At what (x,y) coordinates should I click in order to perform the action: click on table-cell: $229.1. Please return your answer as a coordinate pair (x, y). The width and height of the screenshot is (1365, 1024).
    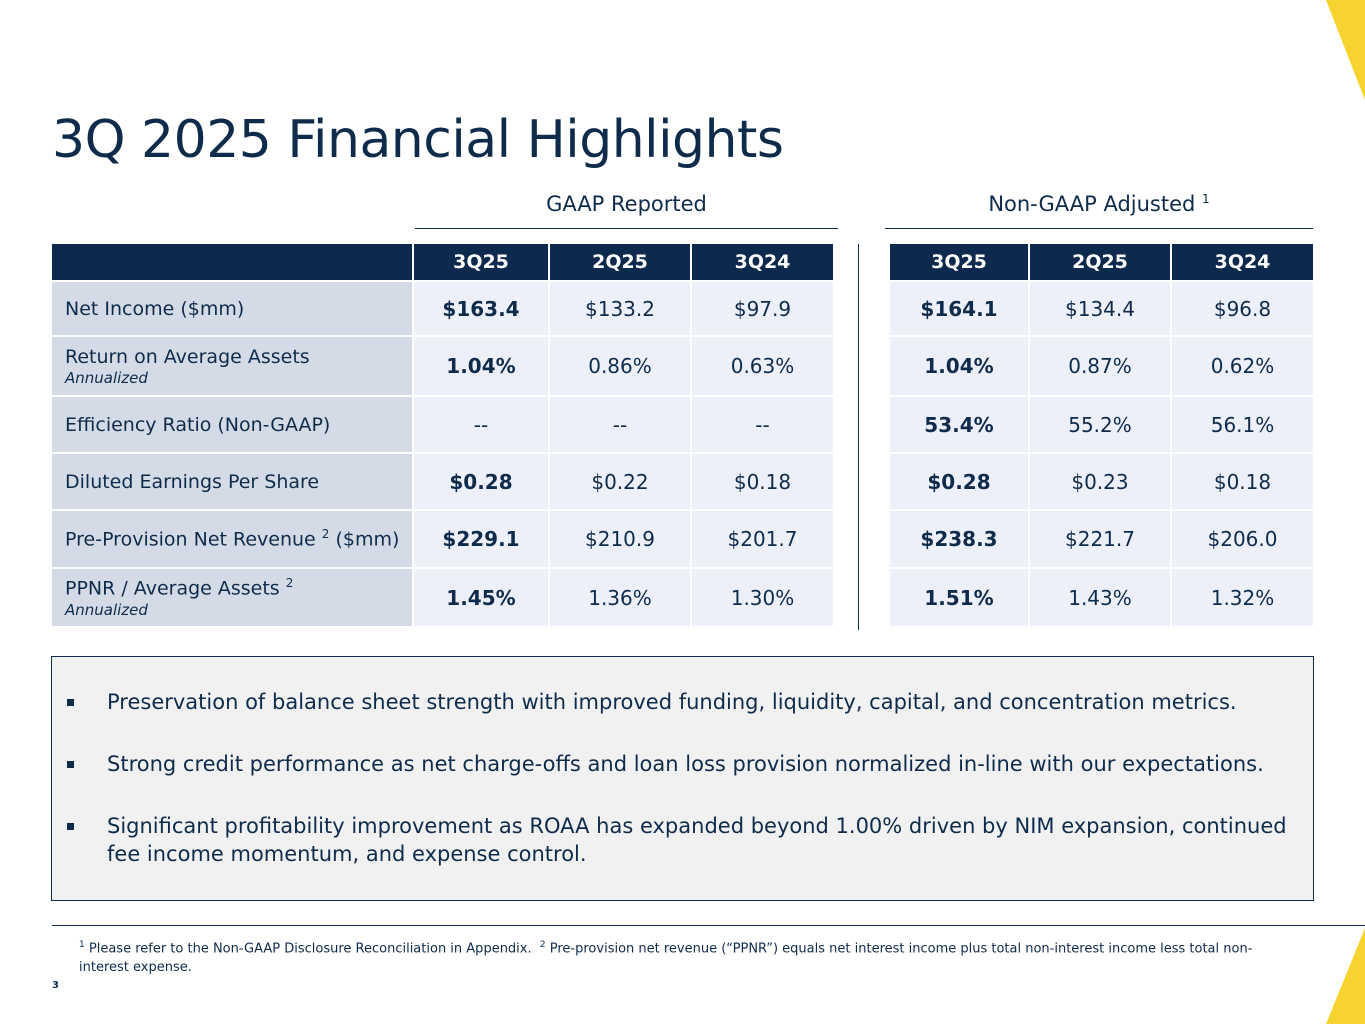
    Looking at the image, I should click on (482, 538).